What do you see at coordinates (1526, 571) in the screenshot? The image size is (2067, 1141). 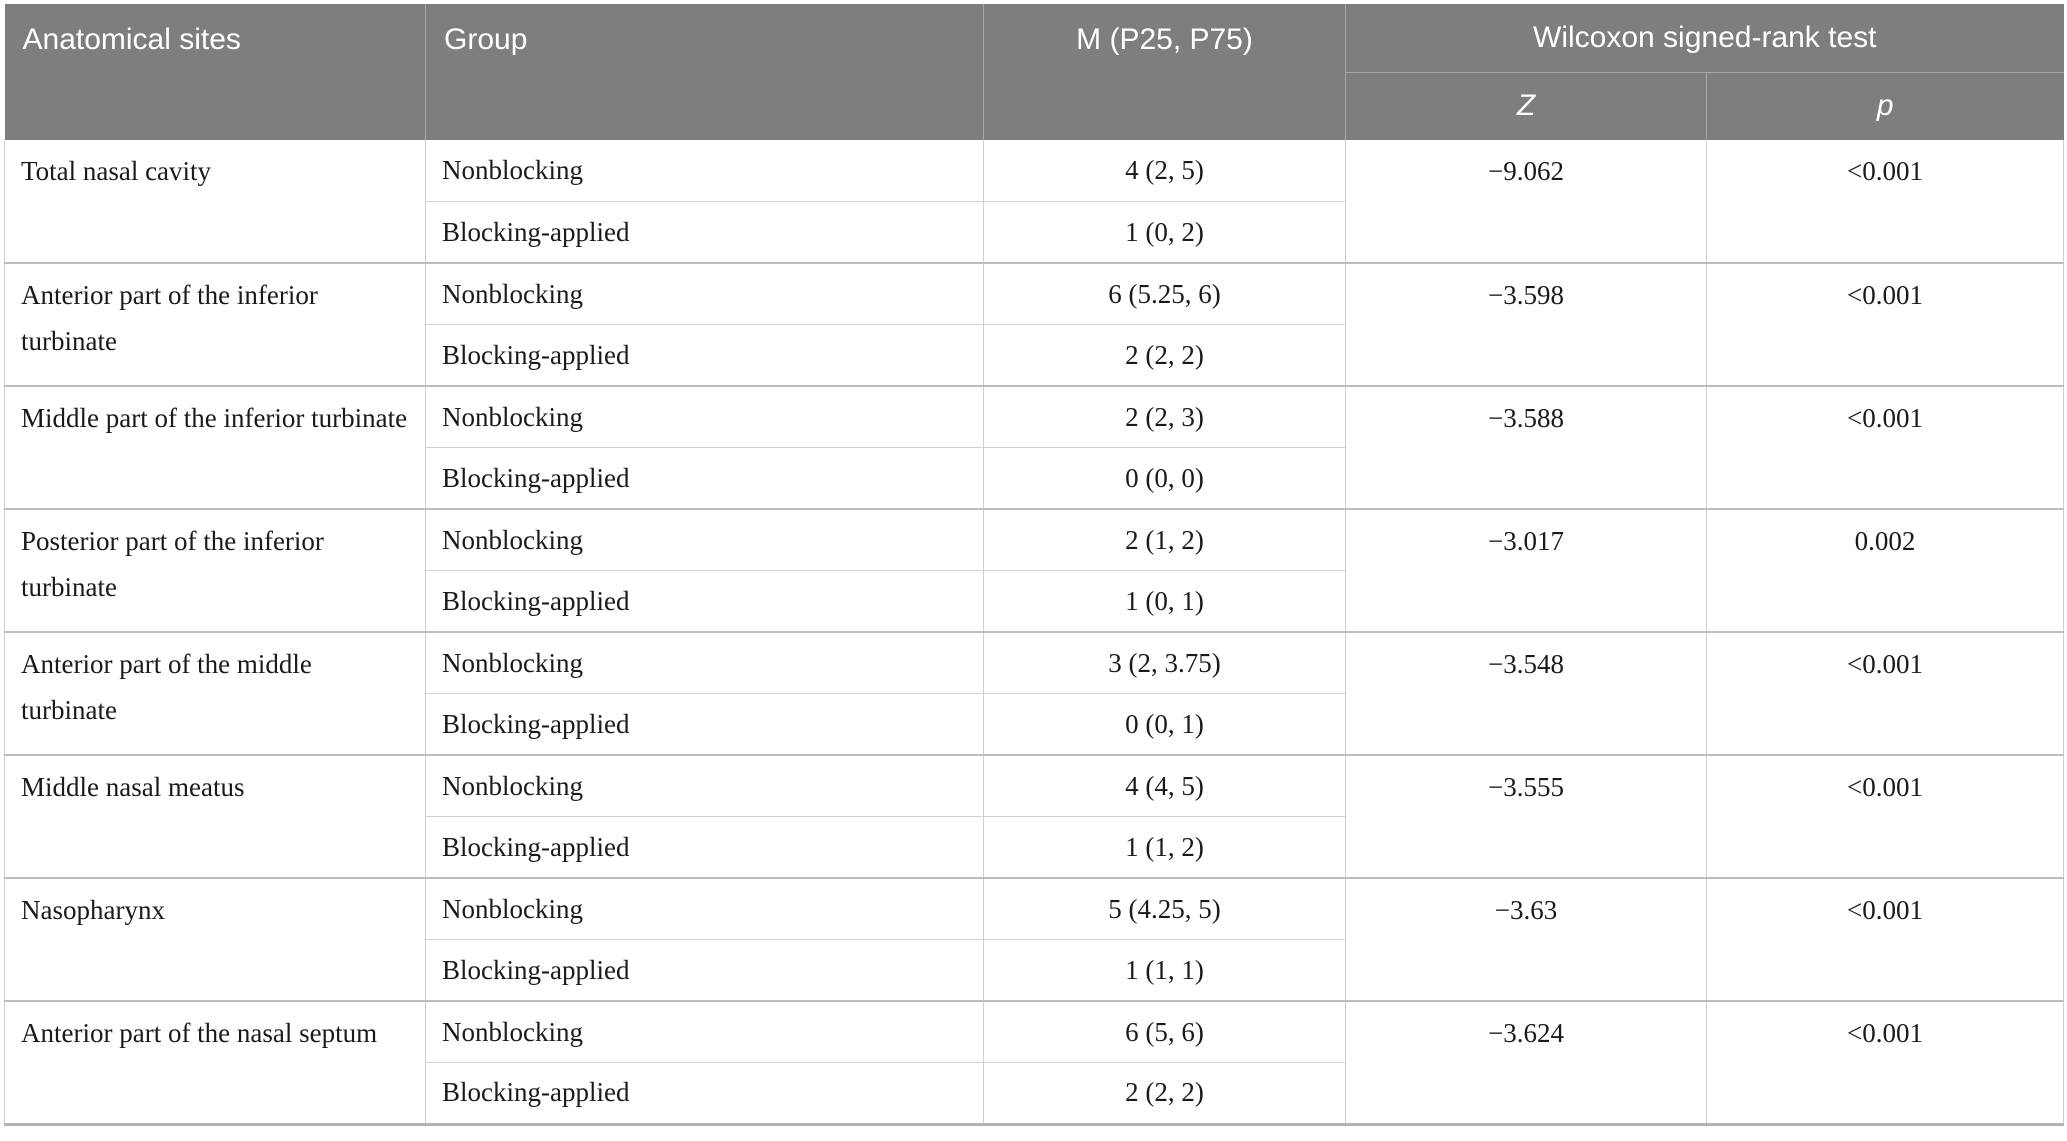 I see `z-value-cell: −3.017` at bounding box center [1526, 571].